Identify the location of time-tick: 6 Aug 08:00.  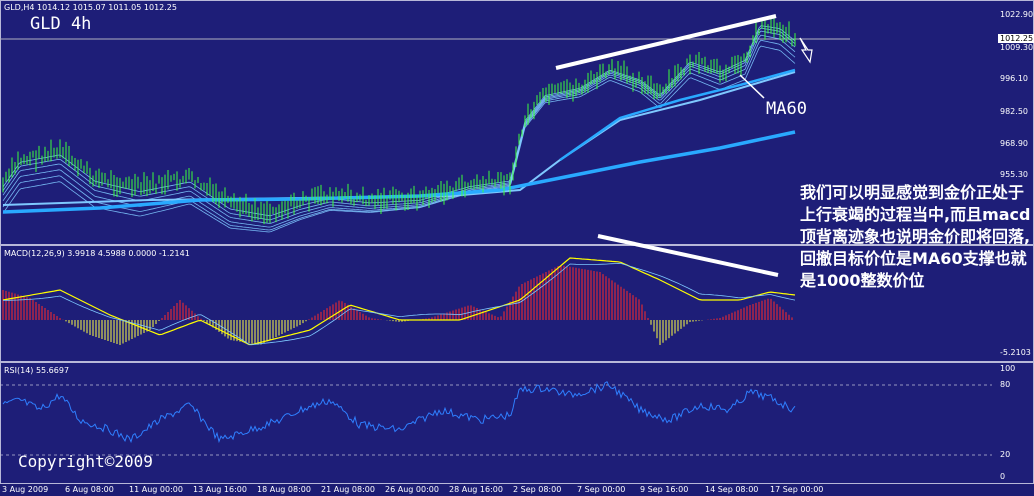
(89, 489).